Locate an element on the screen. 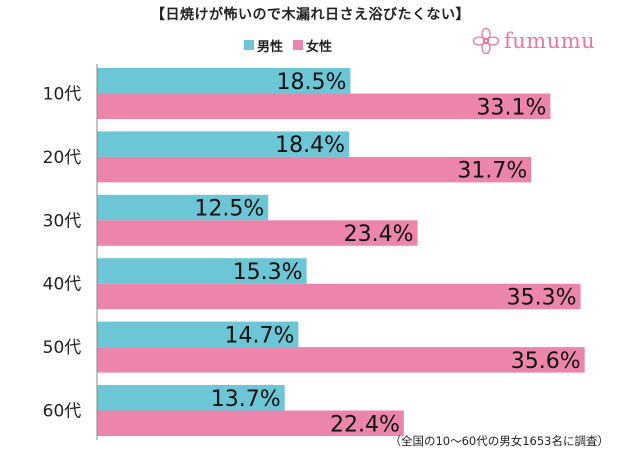 This screenshot has height=451, width=621. chart-legend: 男性 女性 is located at coordinates (293, 45).